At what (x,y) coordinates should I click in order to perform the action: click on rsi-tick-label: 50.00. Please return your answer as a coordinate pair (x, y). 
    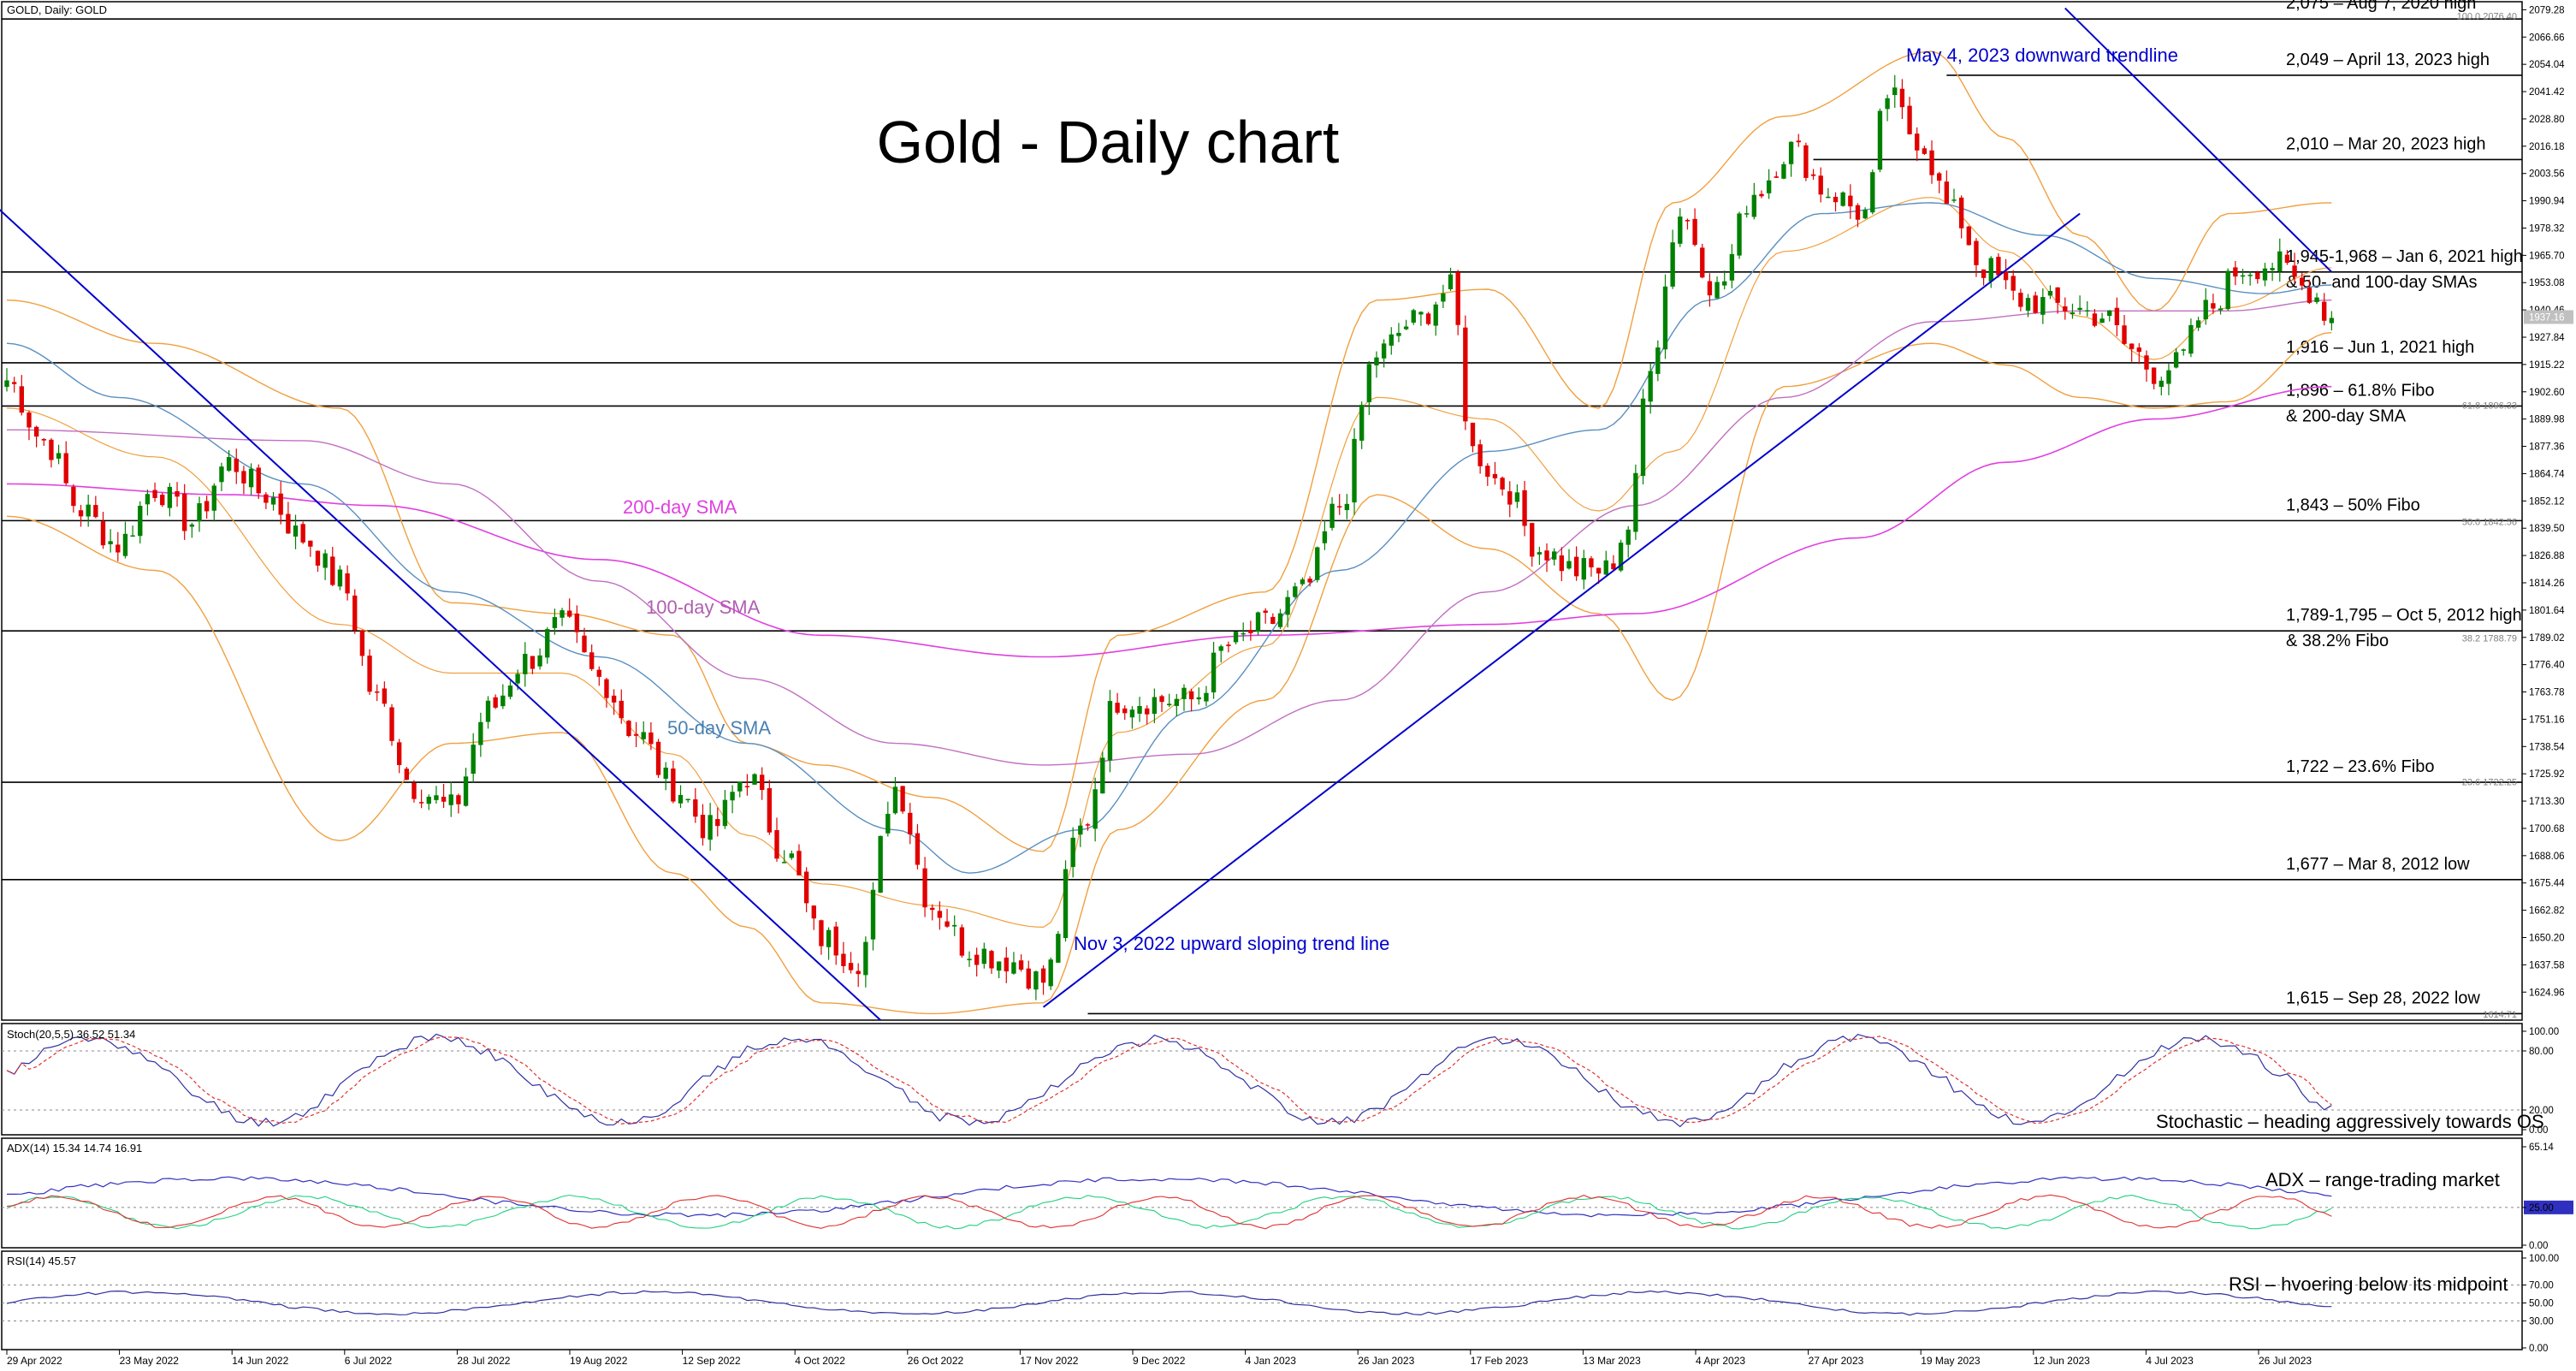
    Looking at the image, I should click on (2541, 1304).